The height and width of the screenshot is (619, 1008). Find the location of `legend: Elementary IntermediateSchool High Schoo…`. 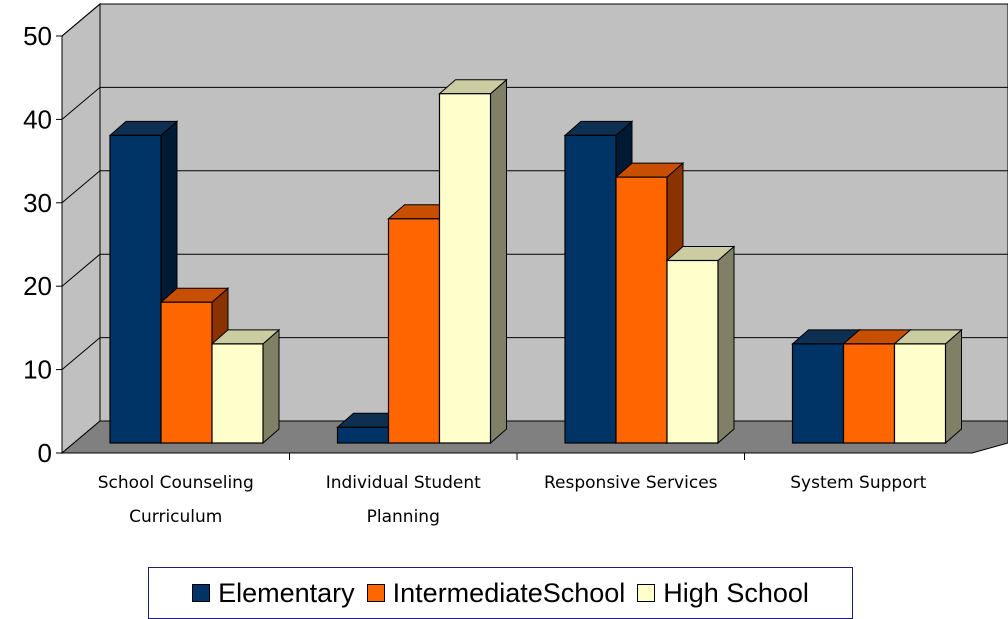

legend: Elementary IntermediateSchool High Schoo… is located at coordinates (500, 593).